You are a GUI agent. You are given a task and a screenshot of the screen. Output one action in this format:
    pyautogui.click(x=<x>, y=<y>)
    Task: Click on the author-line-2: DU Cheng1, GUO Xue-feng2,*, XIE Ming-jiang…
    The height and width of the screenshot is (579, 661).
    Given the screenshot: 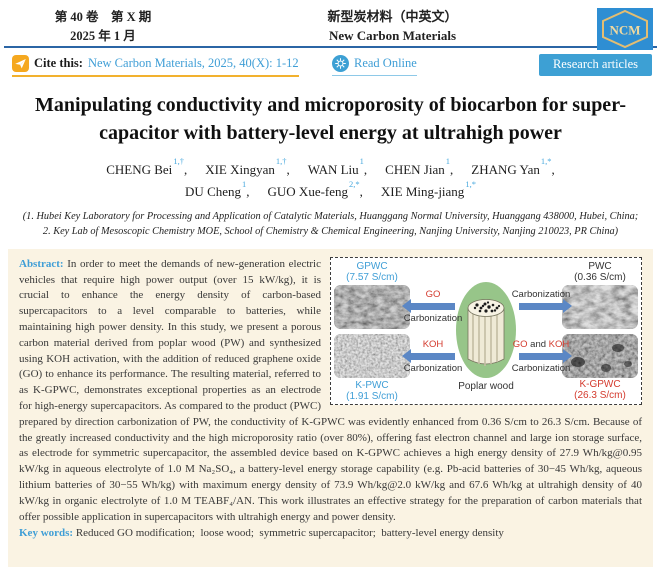 What is the action you would take?
    pyautogui.click(x=330, y=190)
    